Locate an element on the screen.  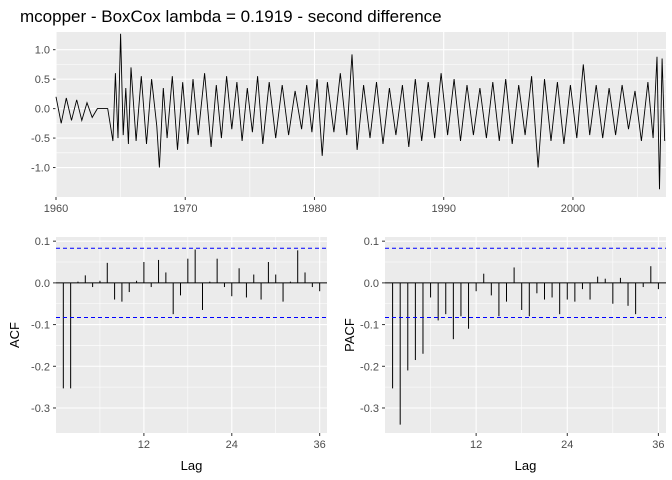
pacf-y-tick-label: -0.2 is located at coordinates (369, 367).